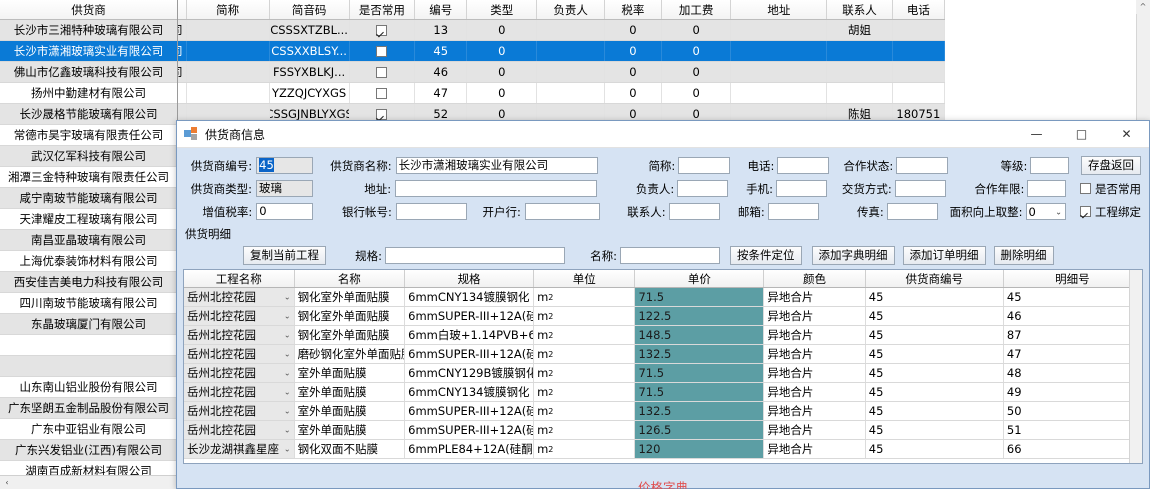 The image size is (1150, 489). What do you see at coordinates (802, 188) in the screenshot?
I see `mobile-input` at bounding box center [802, 188].